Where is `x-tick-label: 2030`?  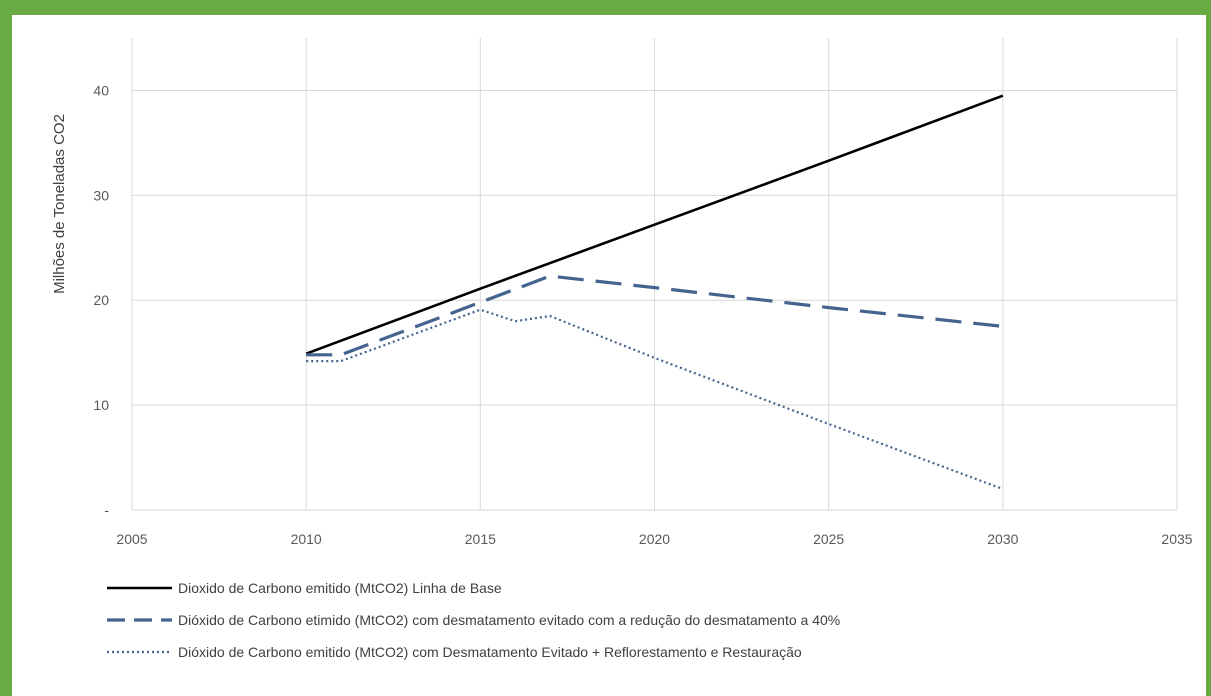
x-tick-label: 2030 is located at coordinates (1002, 539).